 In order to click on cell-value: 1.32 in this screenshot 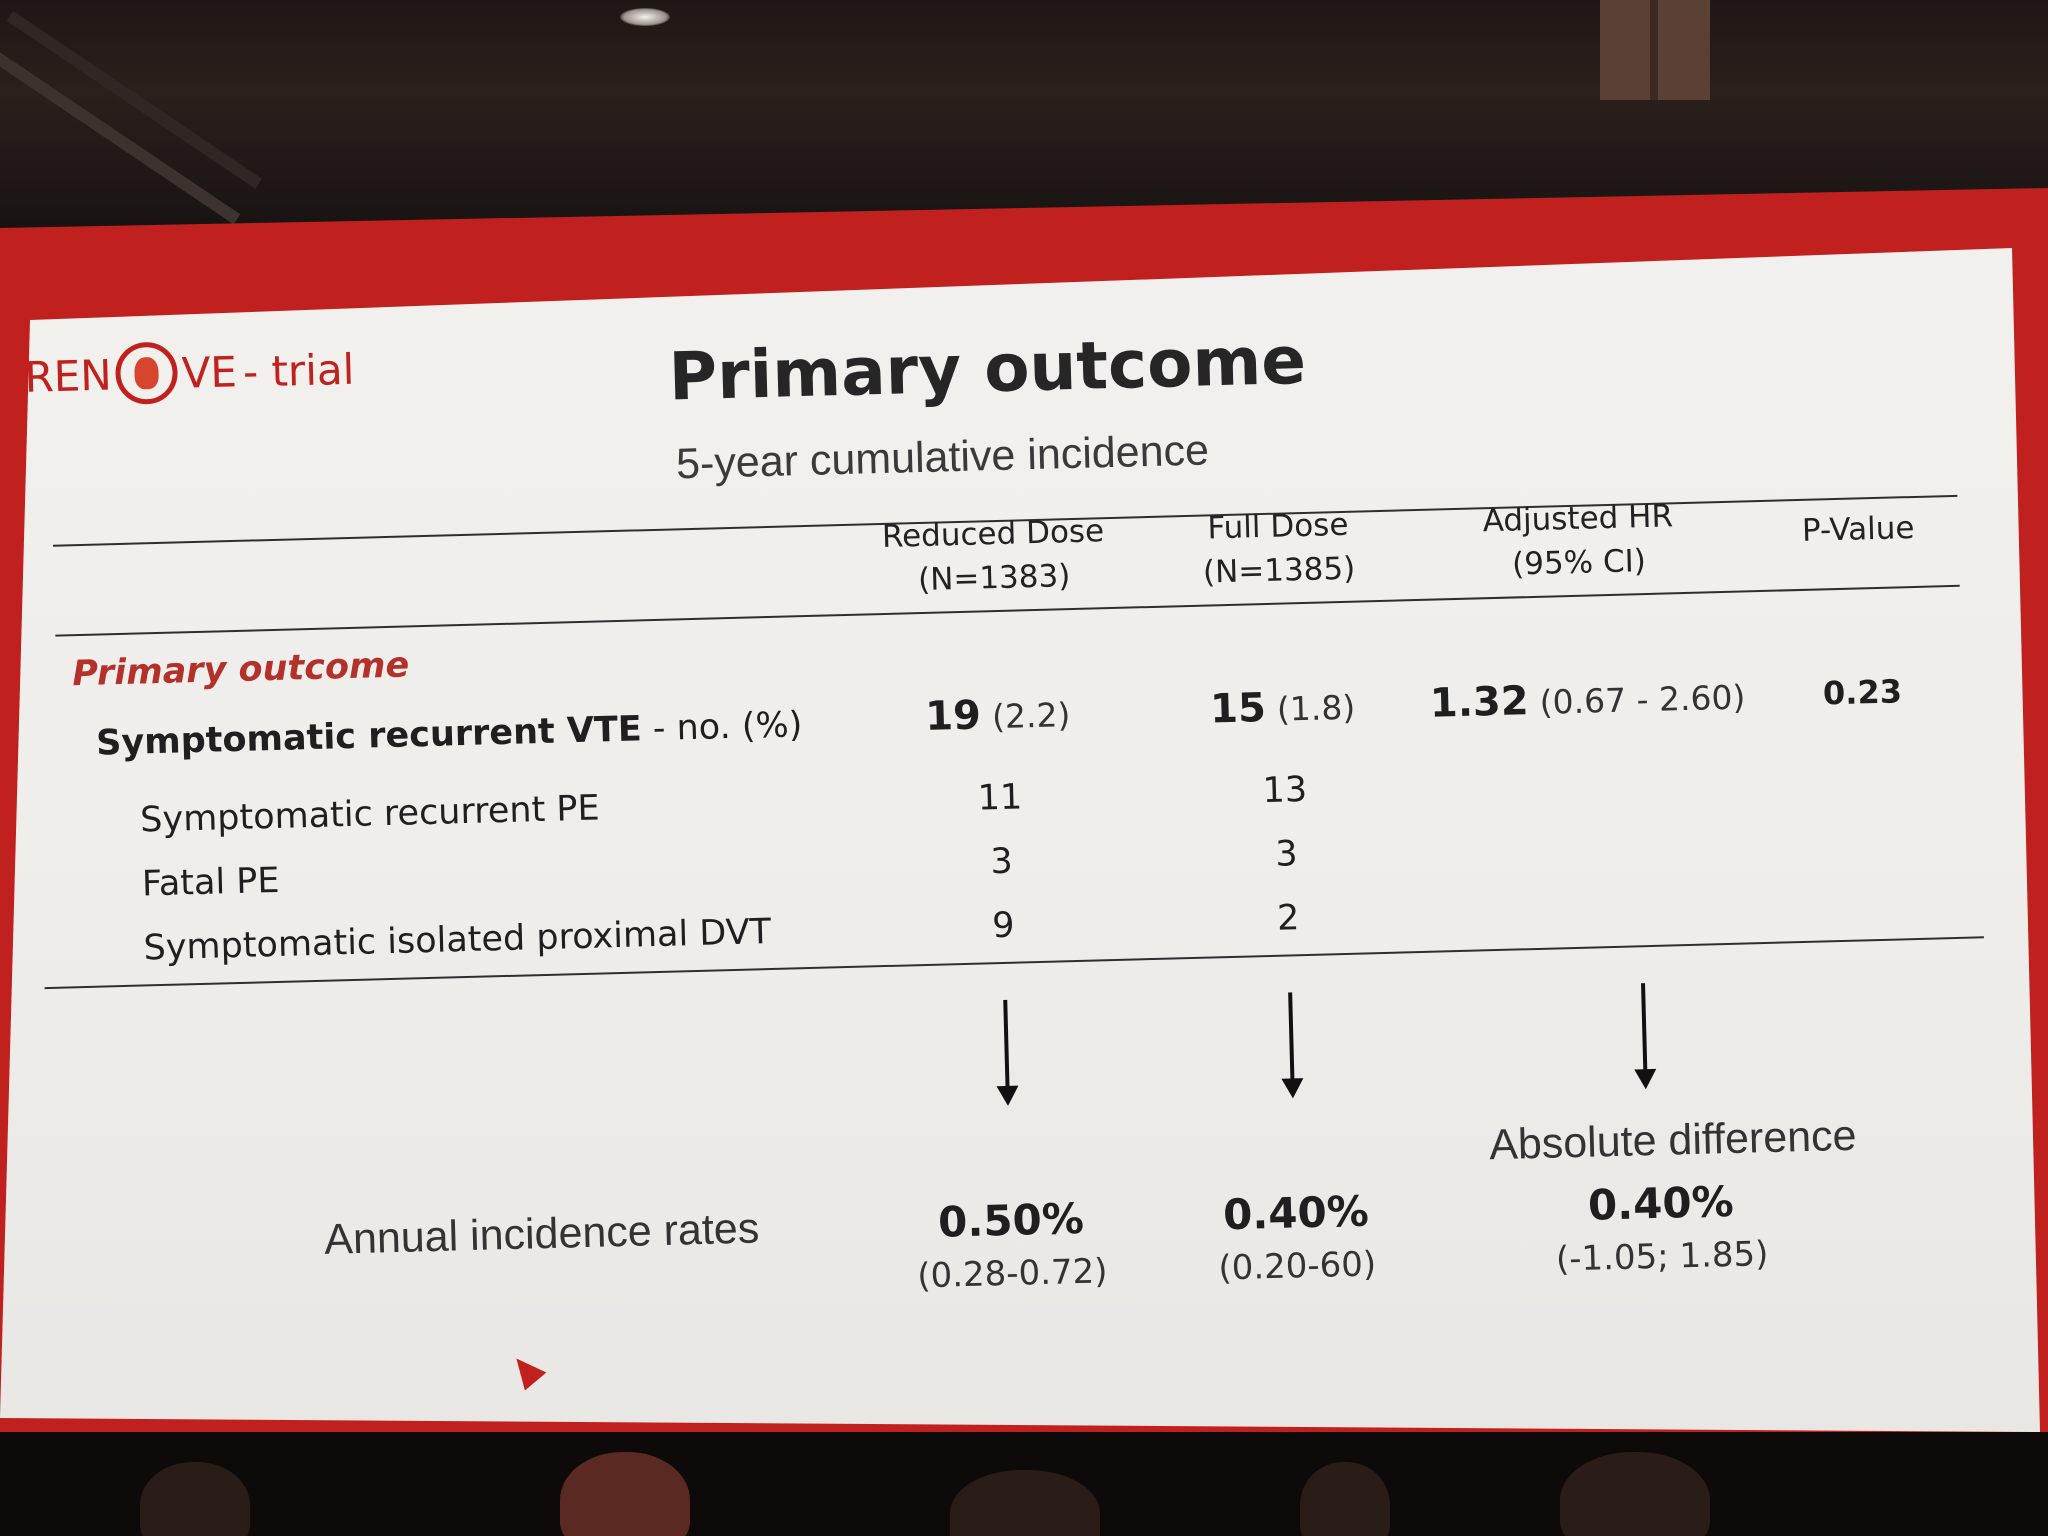, I will do `click(1479, 702)`.